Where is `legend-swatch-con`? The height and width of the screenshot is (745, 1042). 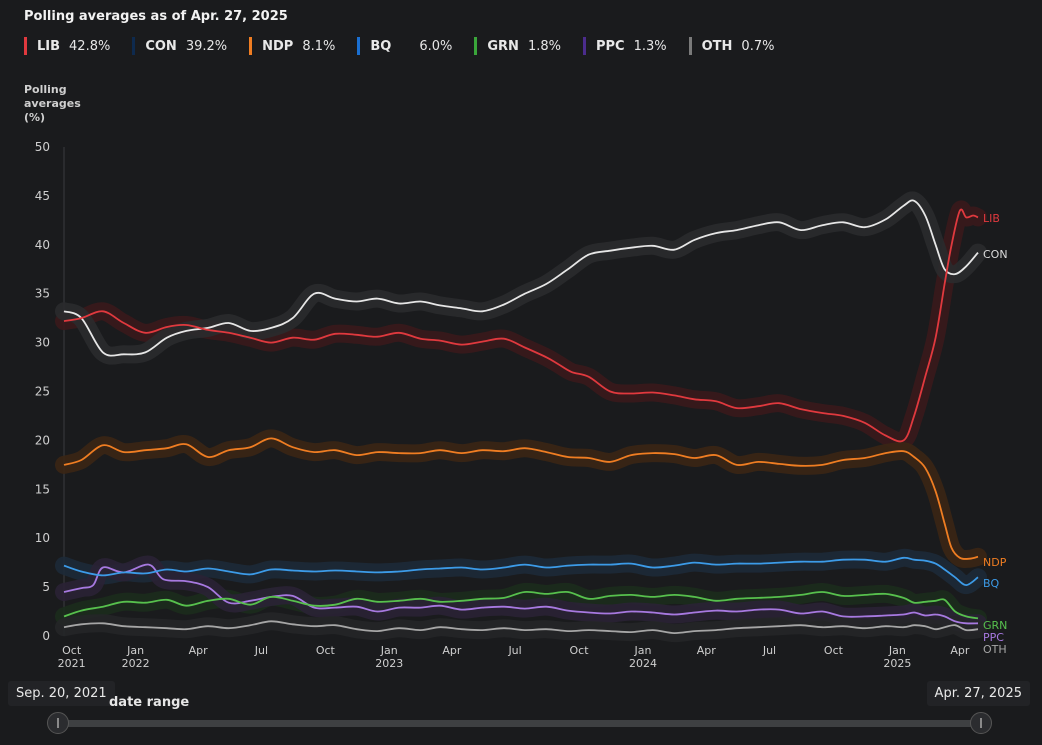
legend-swatch-con is located at coordinates (134, 46).